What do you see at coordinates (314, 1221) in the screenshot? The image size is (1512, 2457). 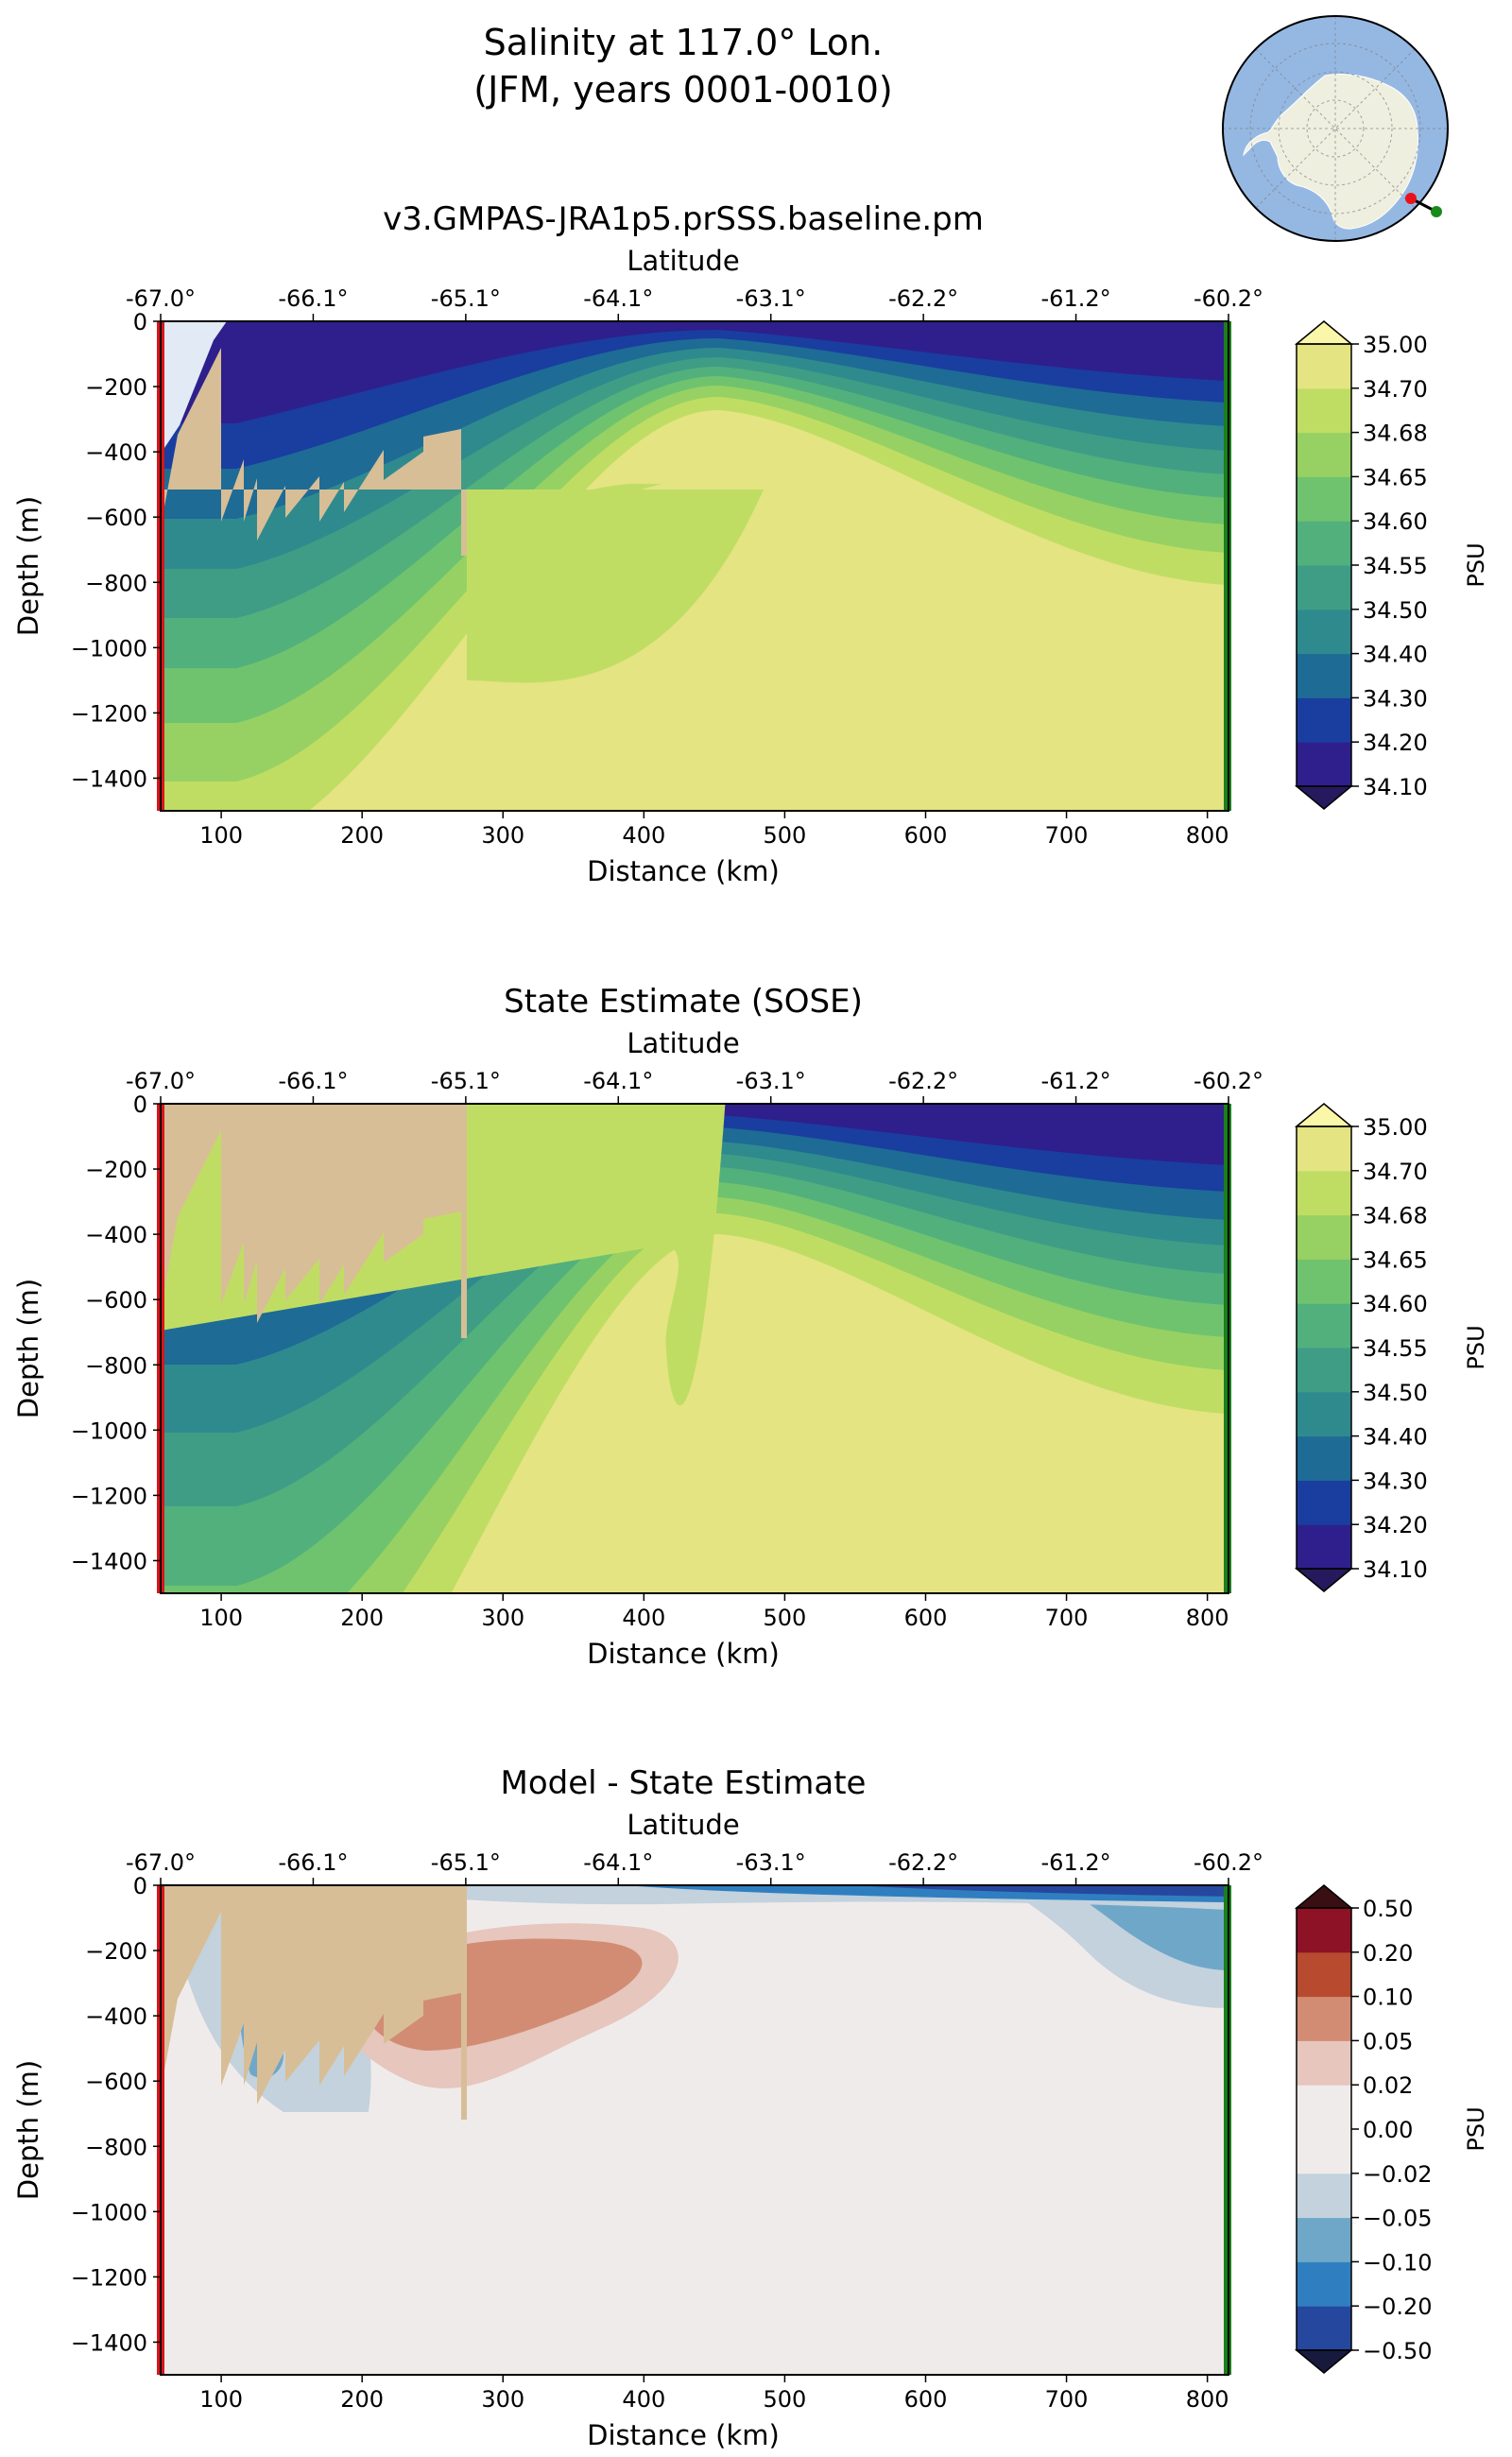 I see `bathymetry` at bounding box center [314, 1221].